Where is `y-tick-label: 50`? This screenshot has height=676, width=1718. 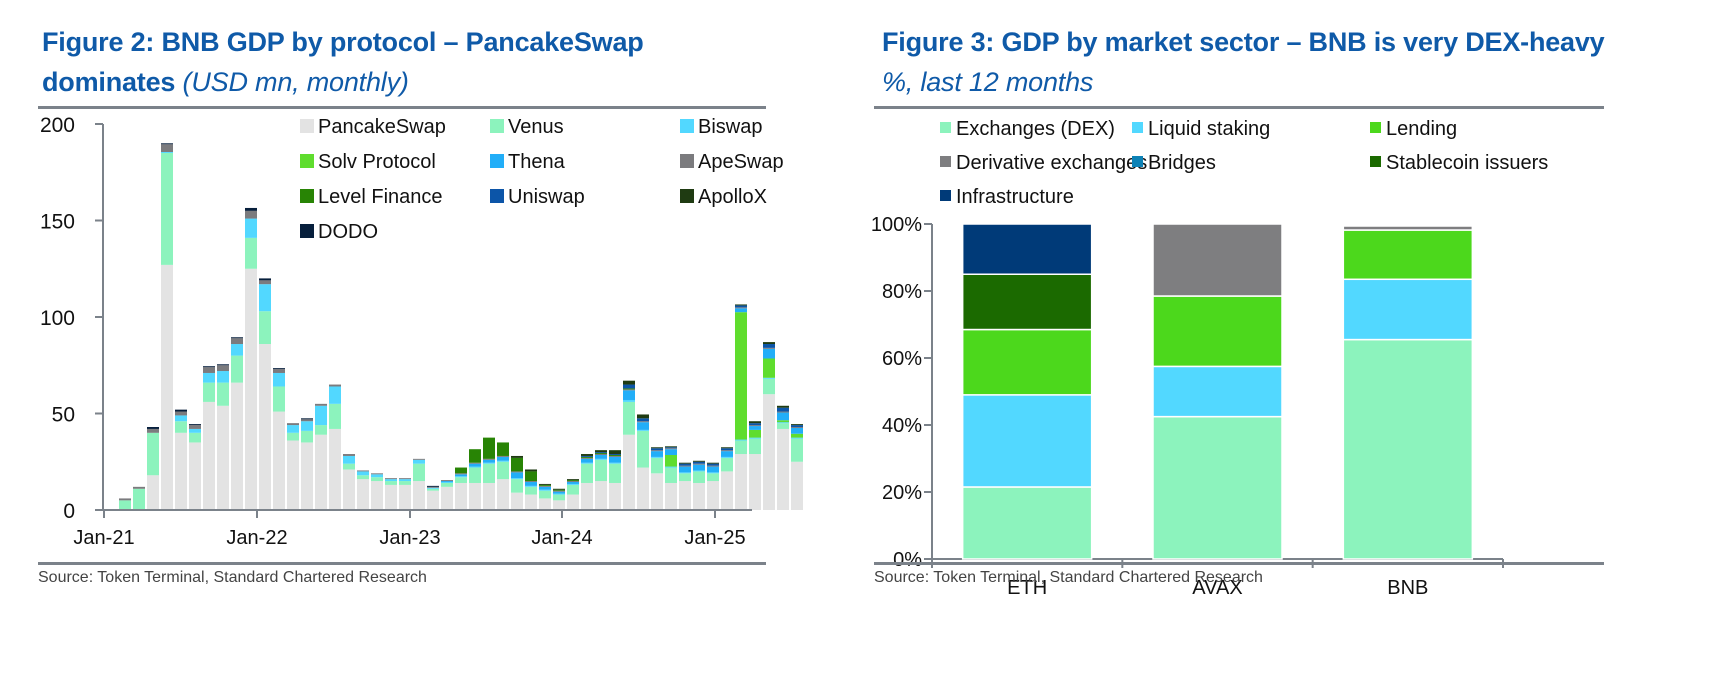 y-tick-label: 50 is located at coordinates (63, 415).